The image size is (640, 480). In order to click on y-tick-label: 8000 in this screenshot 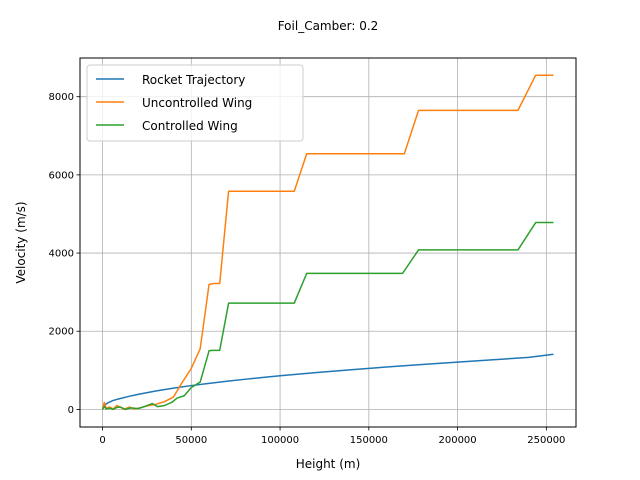, I will do `click(61, 97)`.